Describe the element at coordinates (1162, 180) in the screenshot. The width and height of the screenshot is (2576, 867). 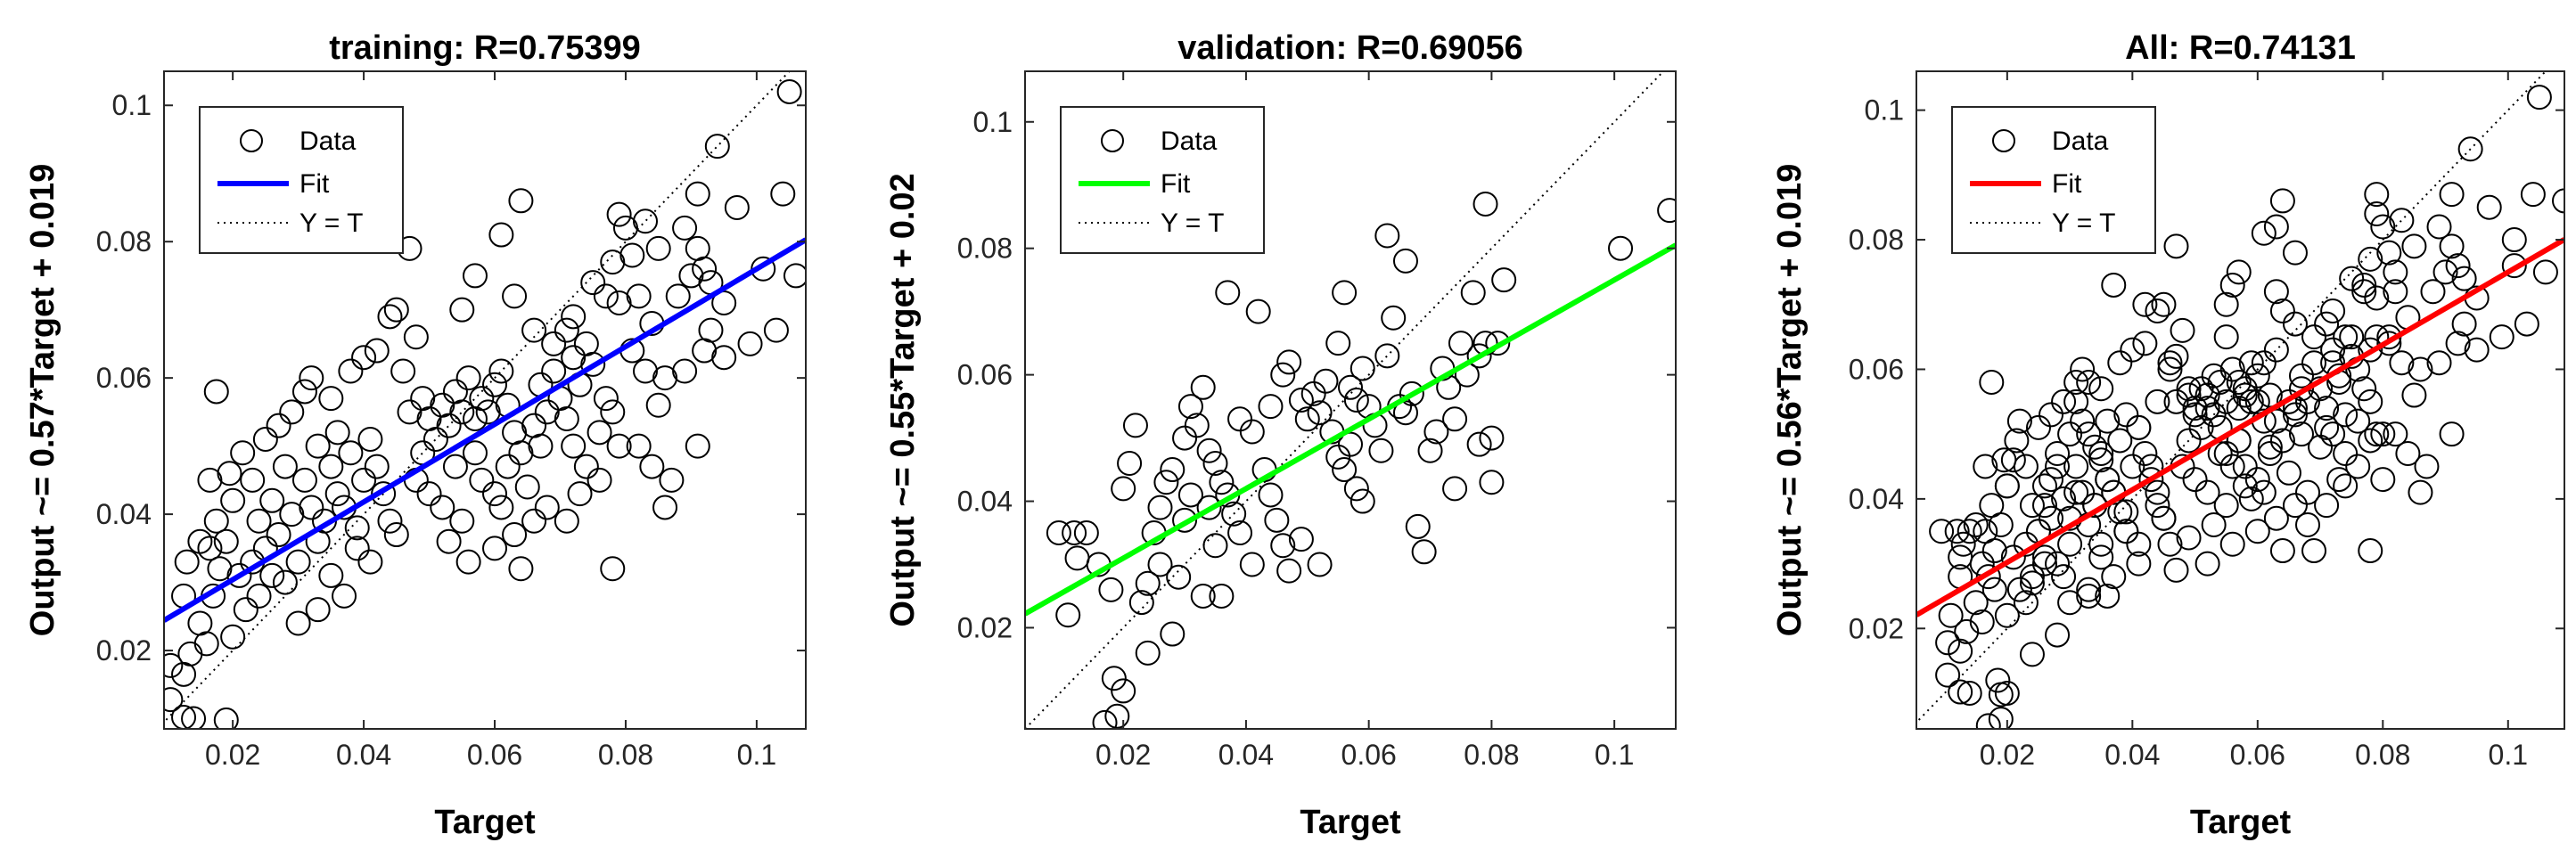
I see `legend: Data Fit Y = T` at that location.